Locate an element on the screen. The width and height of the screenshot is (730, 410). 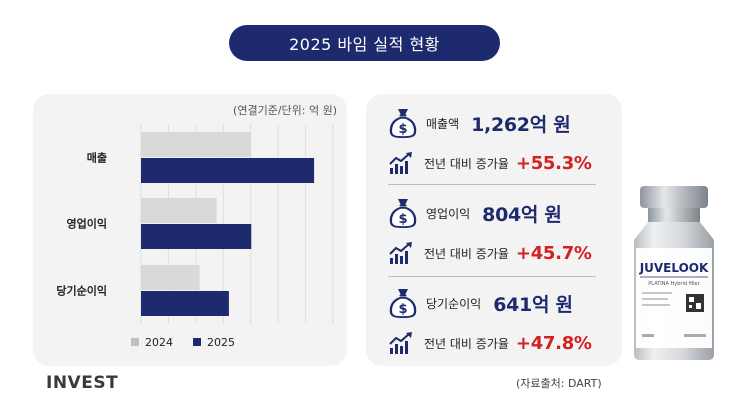
category-label: 영업이익 is located at coordinates (87, 224).